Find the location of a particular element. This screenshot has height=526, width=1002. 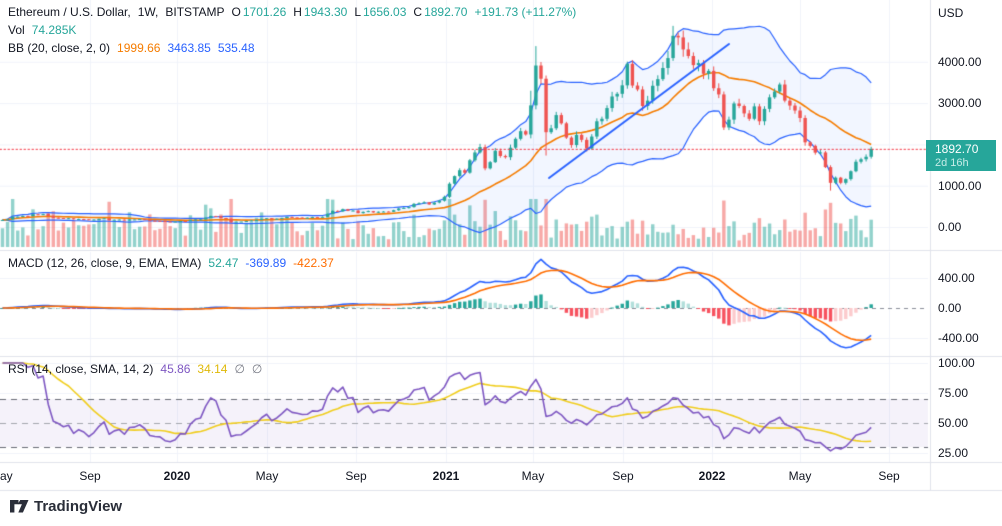

price-axis-tick: 3000.00 is located at coordinates (960, 103).